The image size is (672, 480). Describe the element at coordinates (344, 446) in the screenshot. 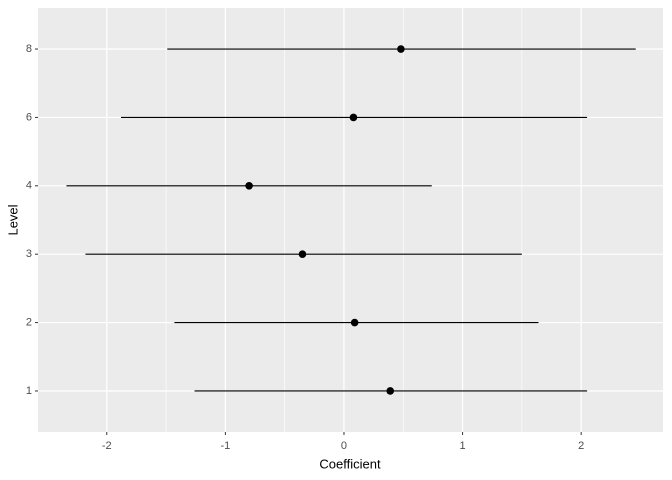

I see `x-tick-label: 0` at that location.